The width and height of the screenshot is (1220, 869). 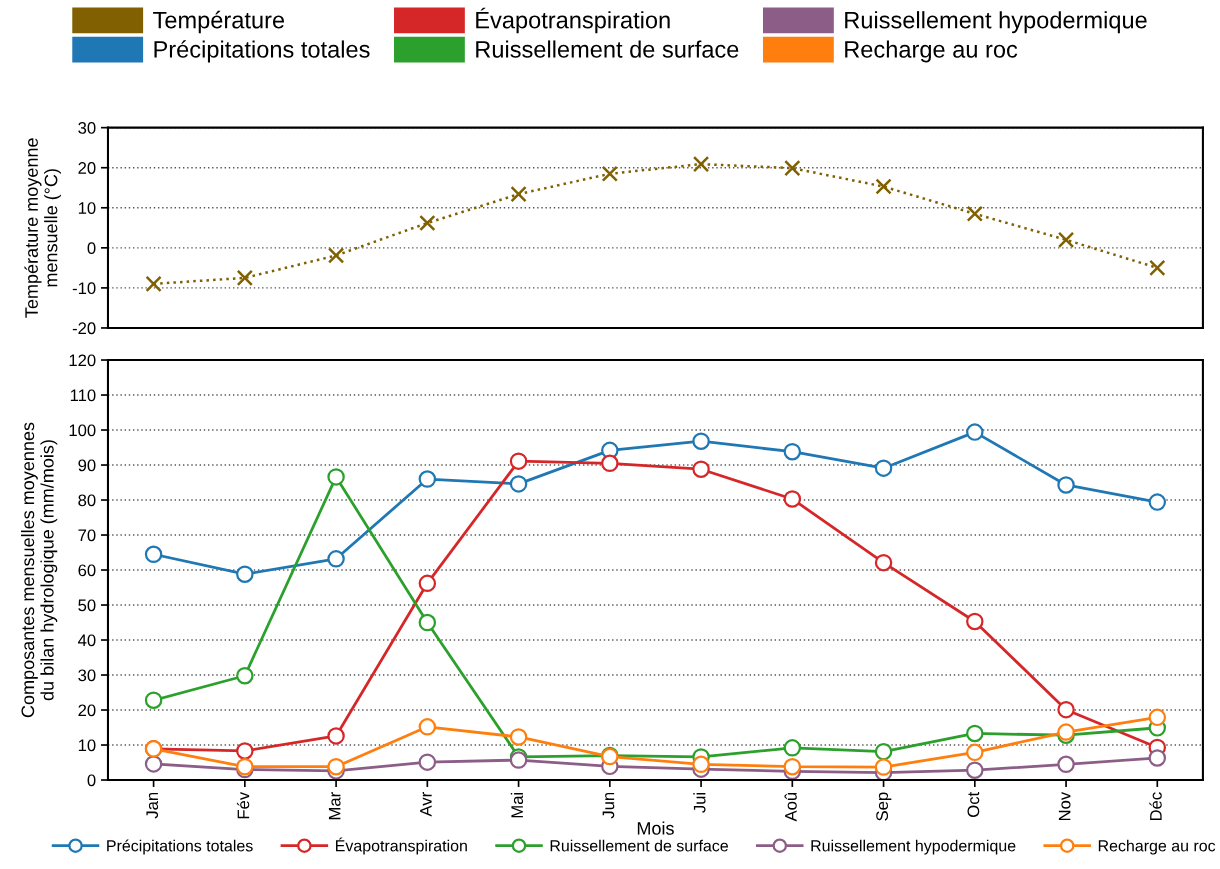 What do you see at coordinates (931, 51) in the screenshot?
I see `text: Recharge au roc` at bounding box center [931, 51].